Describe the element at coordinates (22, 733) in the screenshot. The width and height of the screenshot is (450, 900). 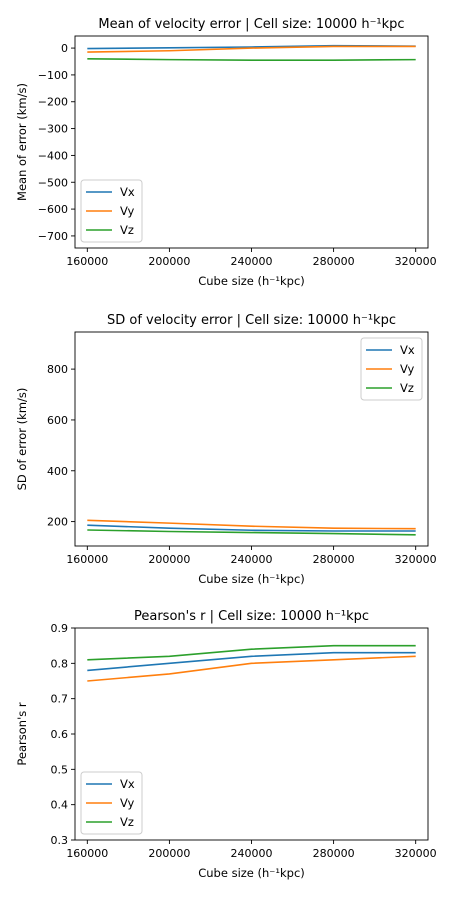
I see `y-axis-label: Pearson's r` at that location.